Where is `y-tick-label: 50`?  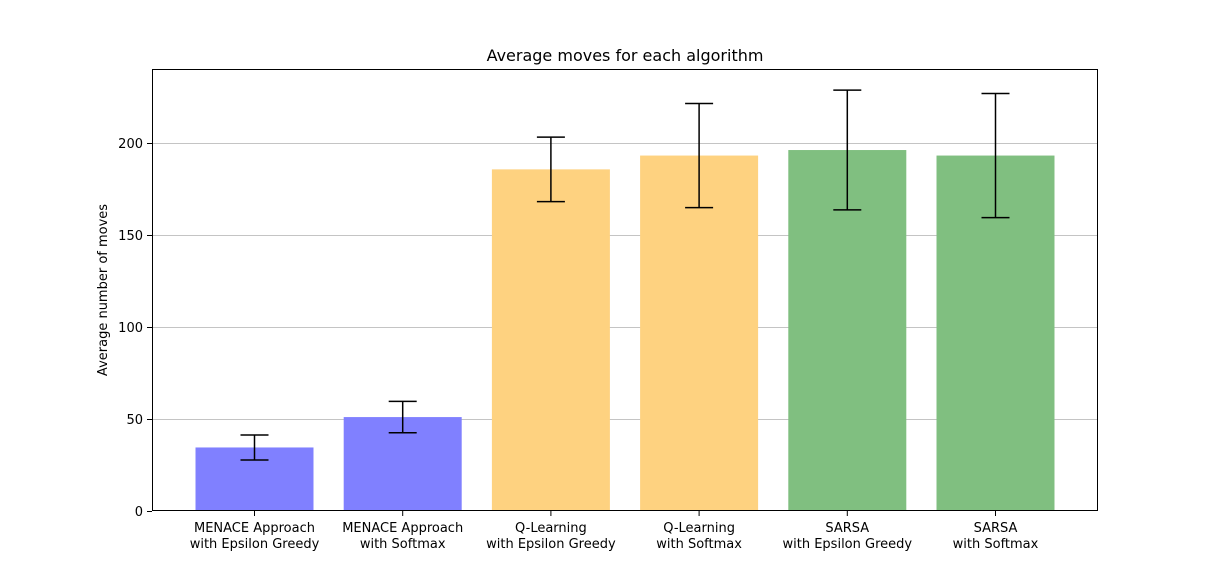 y-tick-label: 50 is located at coordinates (134, 420).